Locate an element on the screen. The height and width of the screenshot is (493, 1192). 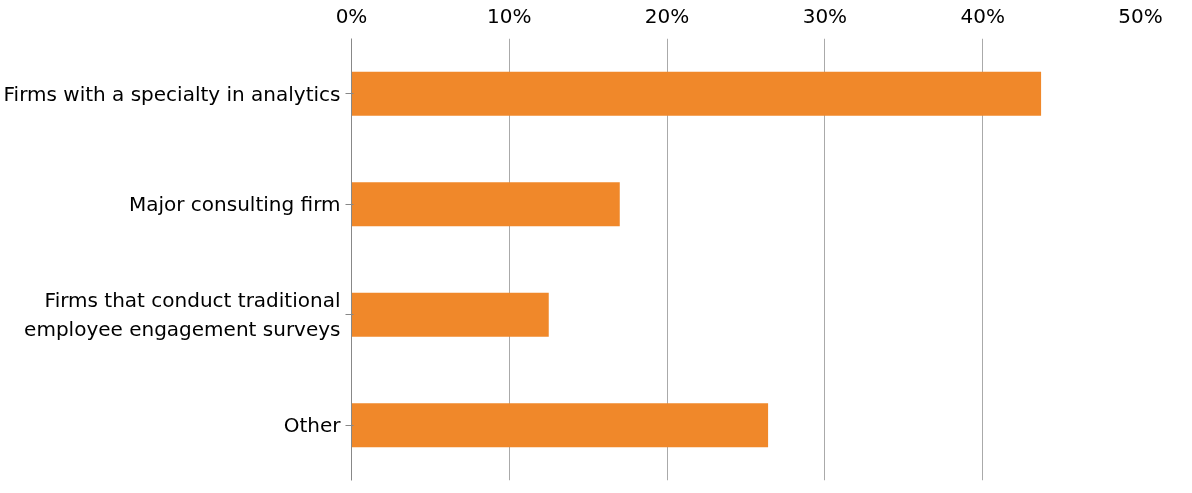
y-tick-label: Firms that conduct traditional employee engagement surveys is located at coordinates (182, 315).